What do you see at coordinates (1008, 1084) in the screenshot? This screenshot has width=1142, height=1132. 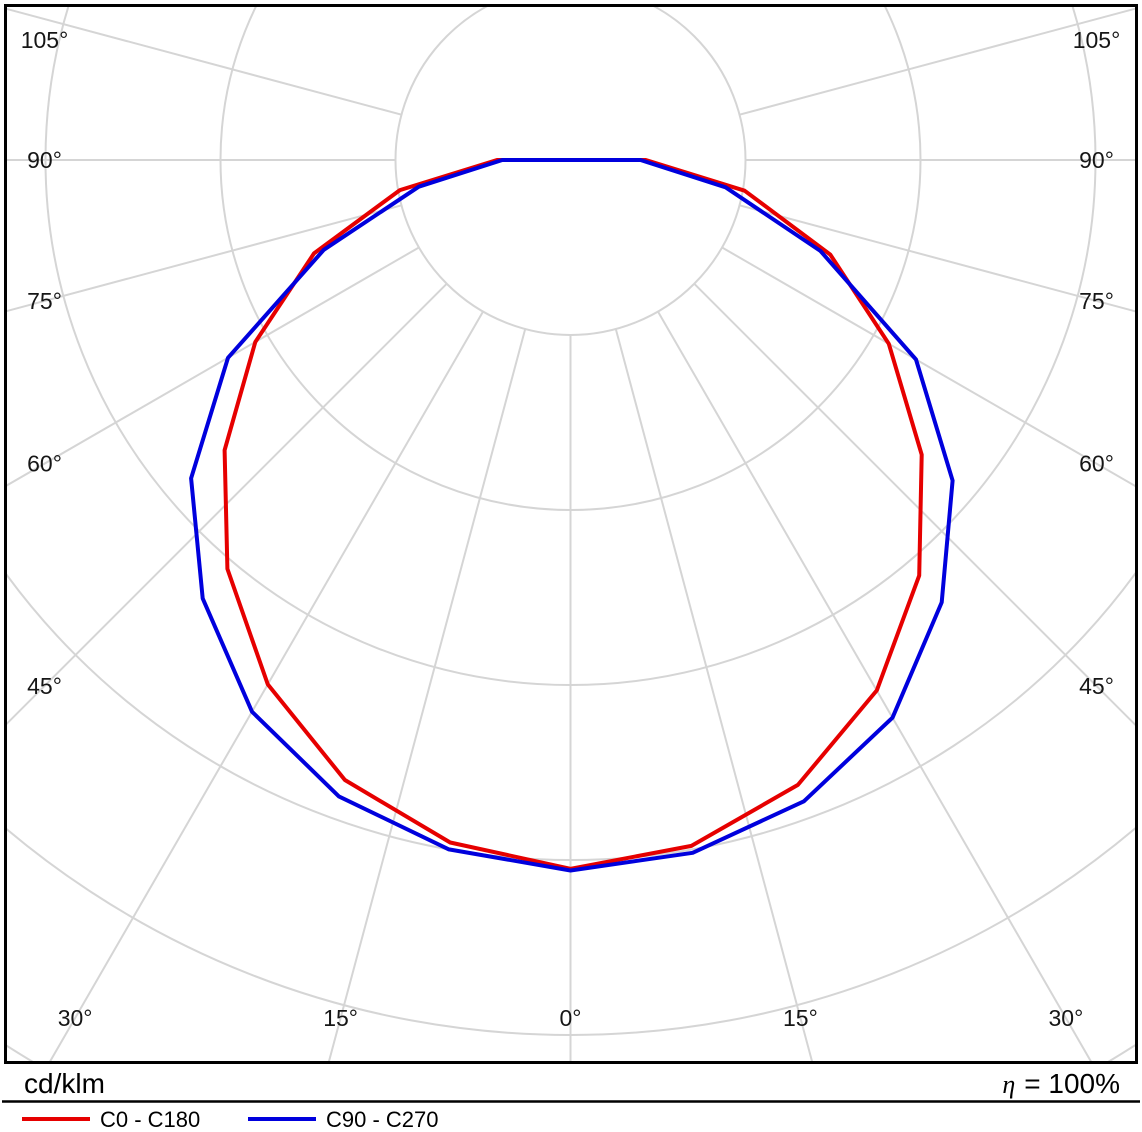 I see `eta-symbol: η` at bounding box center [1008, 1084].